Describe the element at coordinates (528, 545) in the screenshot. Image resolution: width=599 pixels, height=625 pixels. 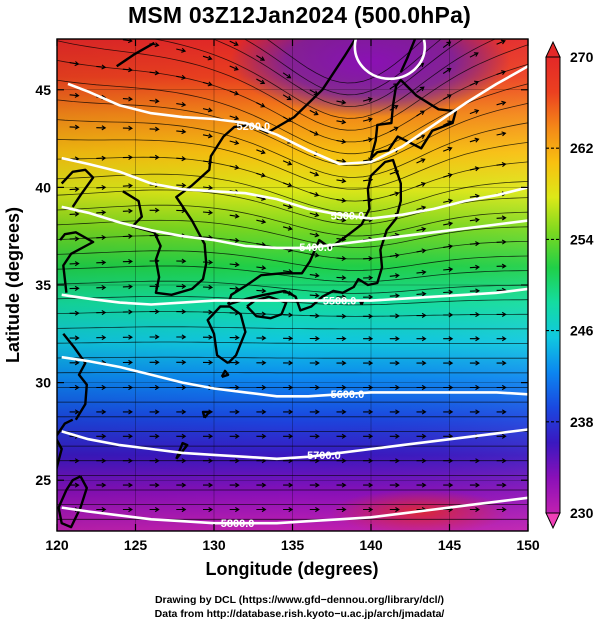
I see `x-tick-label: 150` at that location.